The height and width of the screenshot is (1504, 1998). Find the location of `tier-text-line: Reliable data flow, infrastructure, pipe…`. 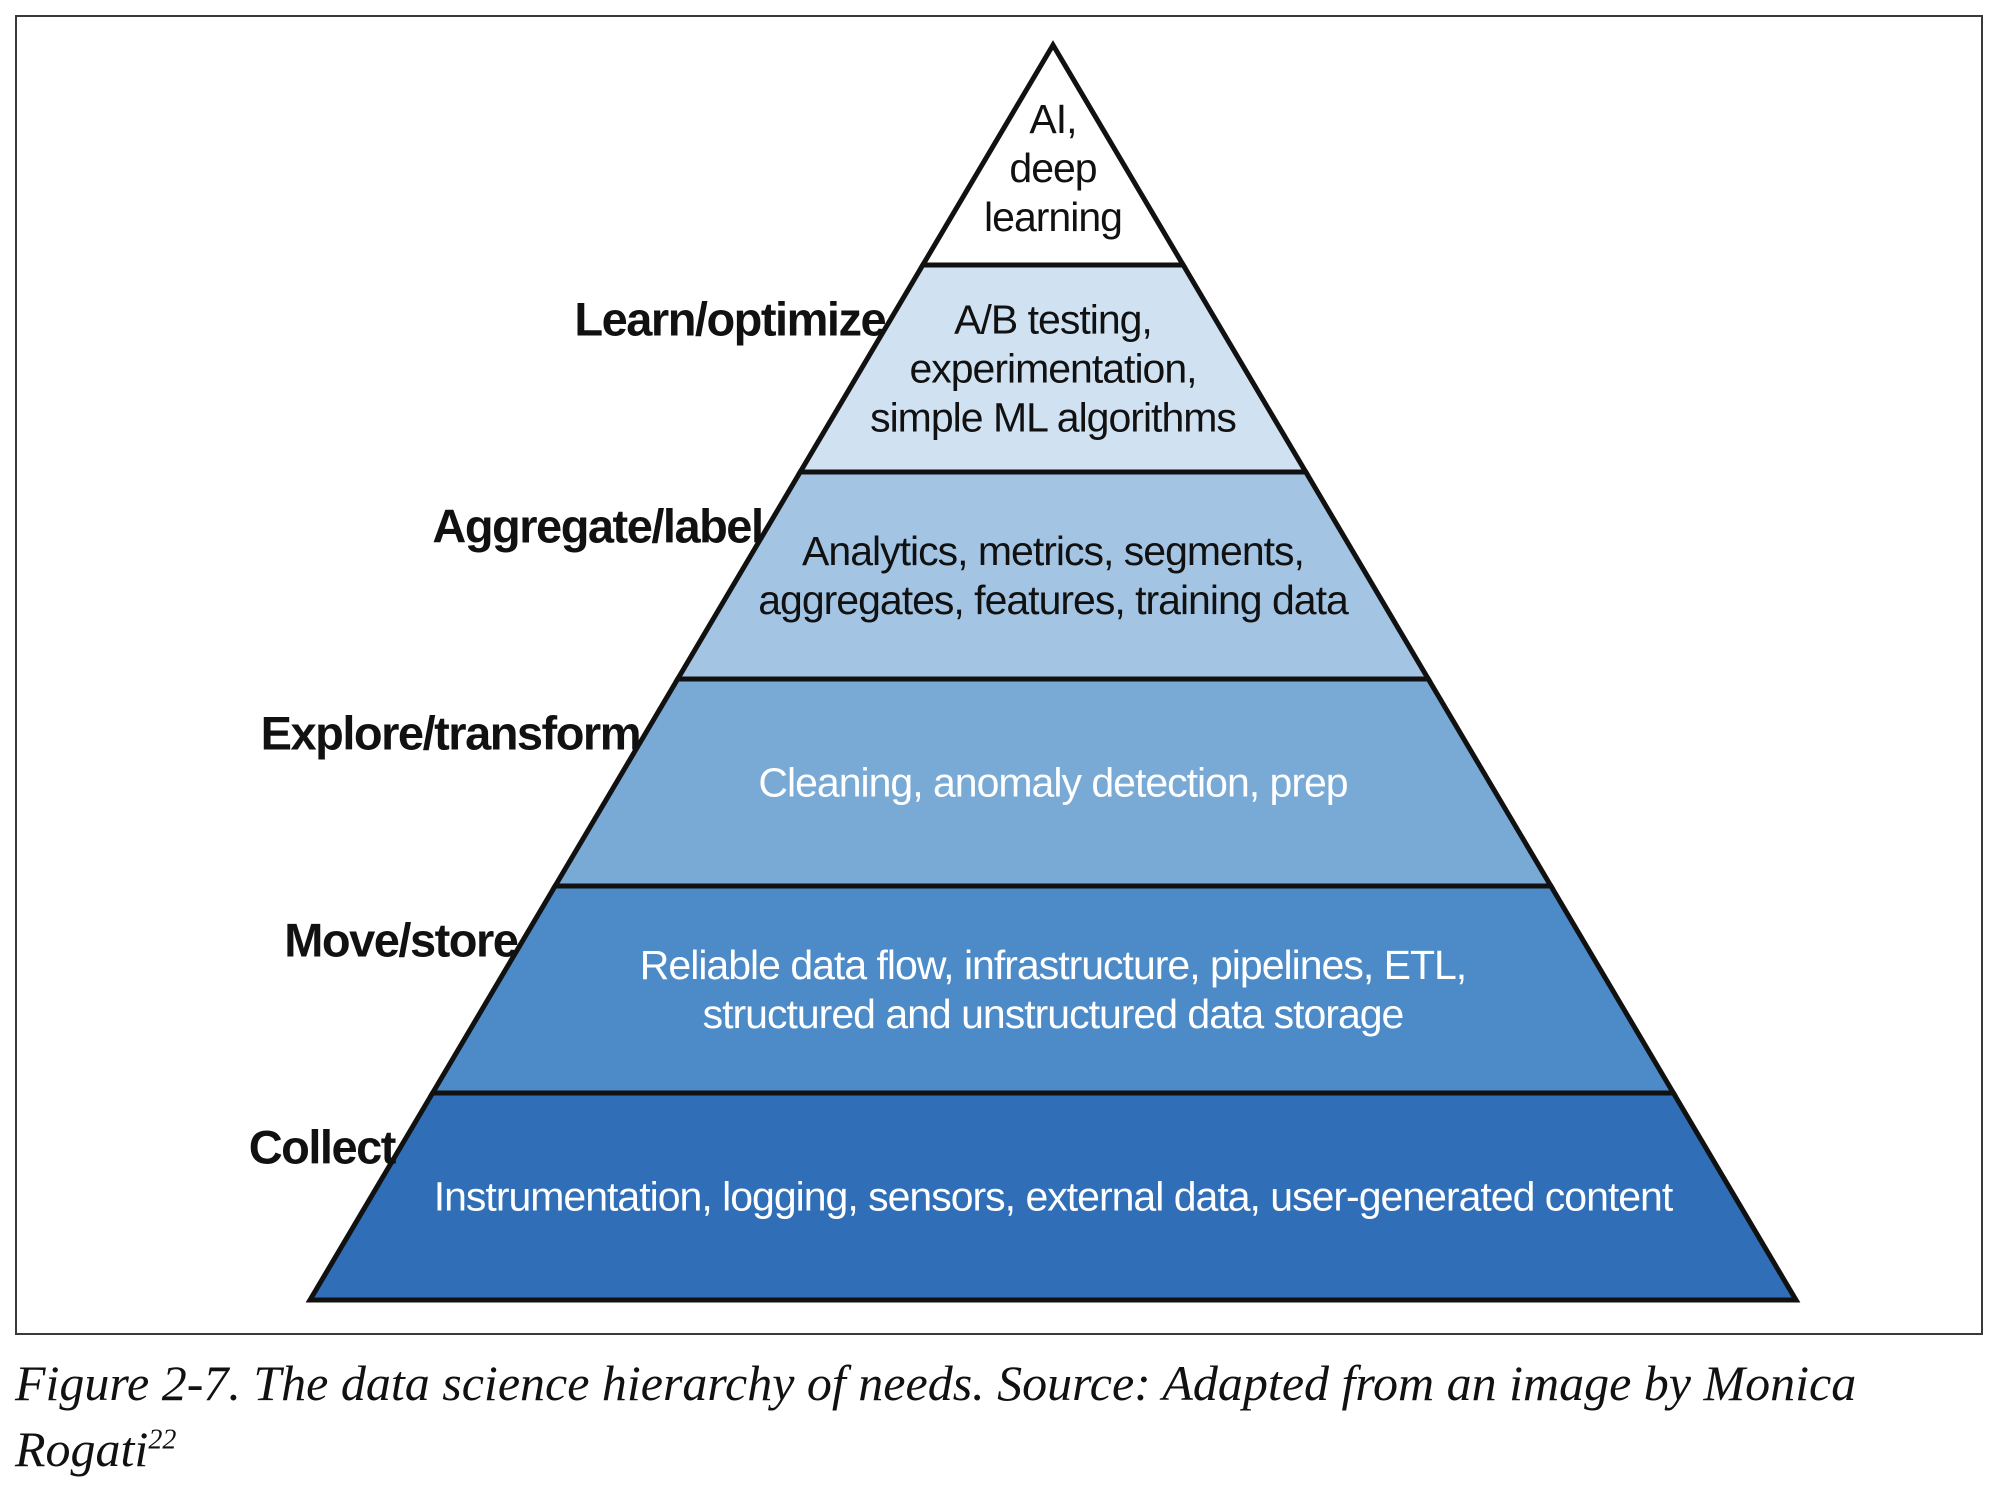

tier-text-line: Reliable data flow, infrastructure, pipe… is located at coordinates (1053, 965).